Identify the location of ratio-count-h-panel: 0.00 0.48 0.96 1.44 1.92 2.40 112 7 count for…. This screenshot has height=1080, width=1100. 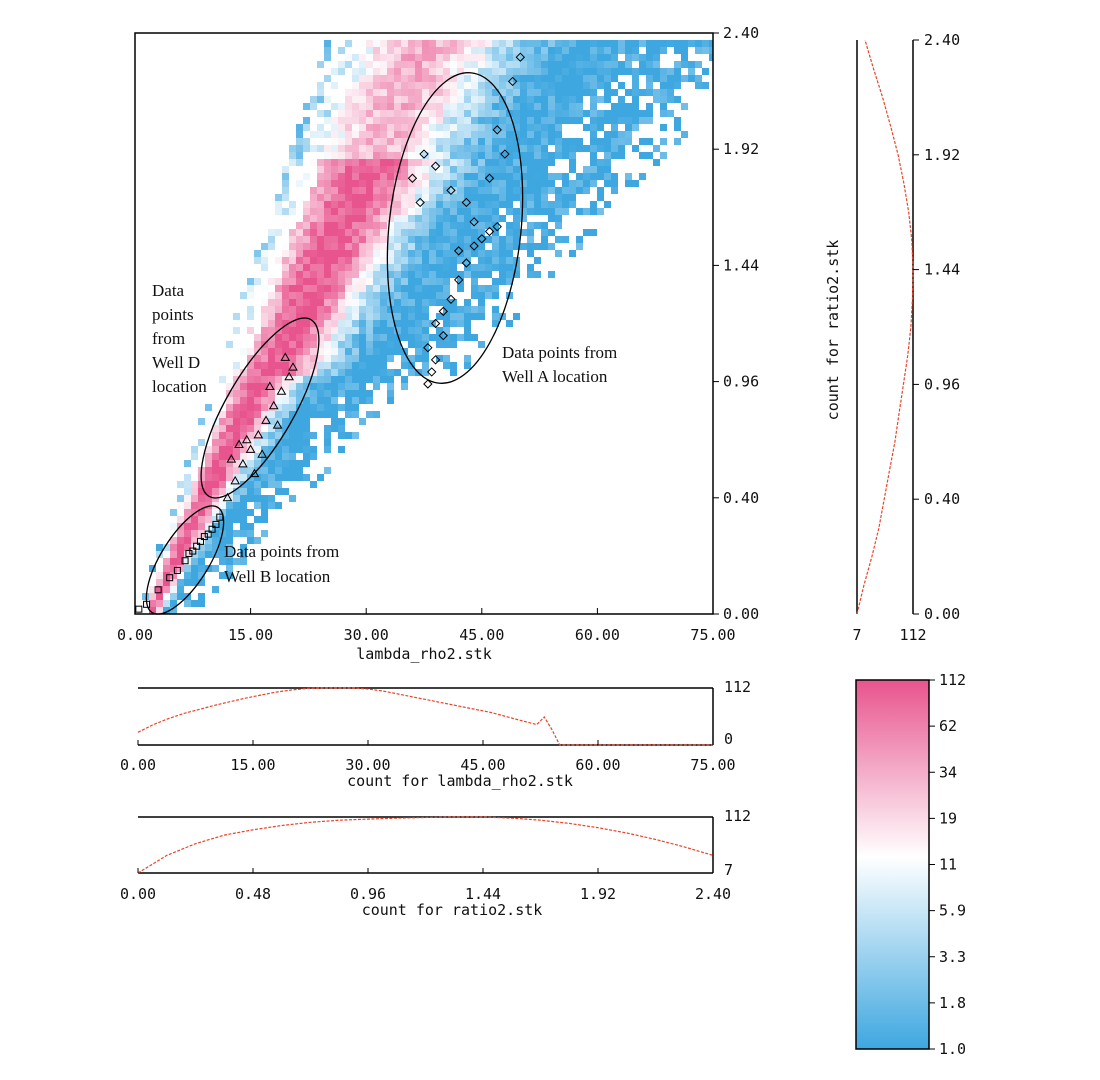
(435, 863).